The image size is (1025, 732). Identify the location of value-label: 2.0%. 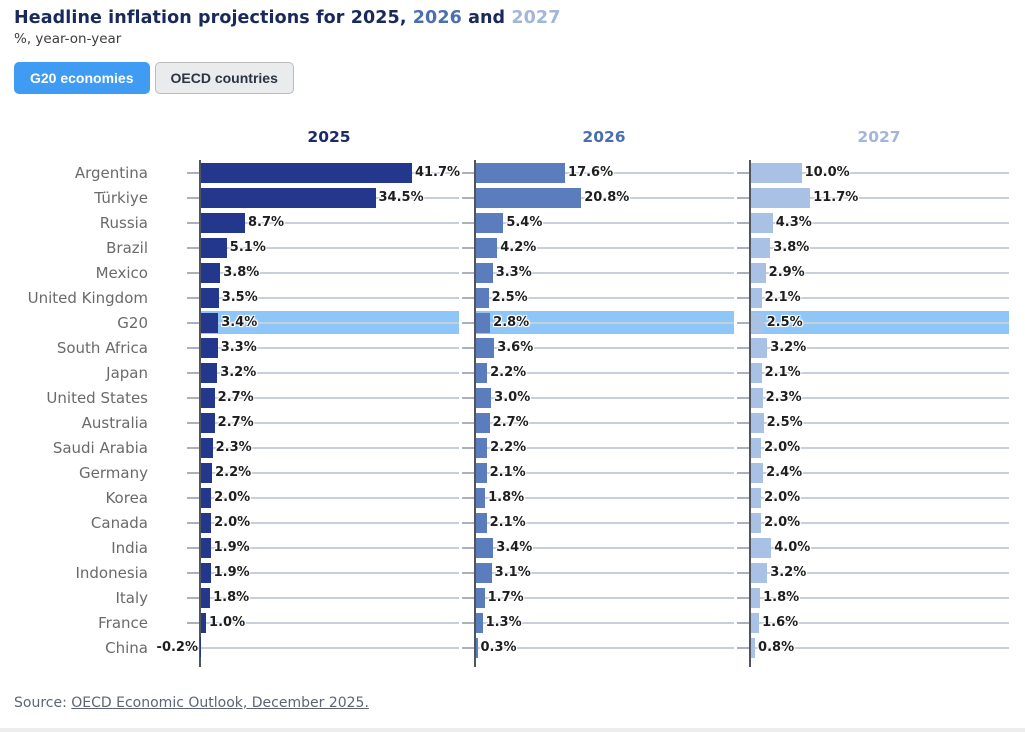
(782, 522).